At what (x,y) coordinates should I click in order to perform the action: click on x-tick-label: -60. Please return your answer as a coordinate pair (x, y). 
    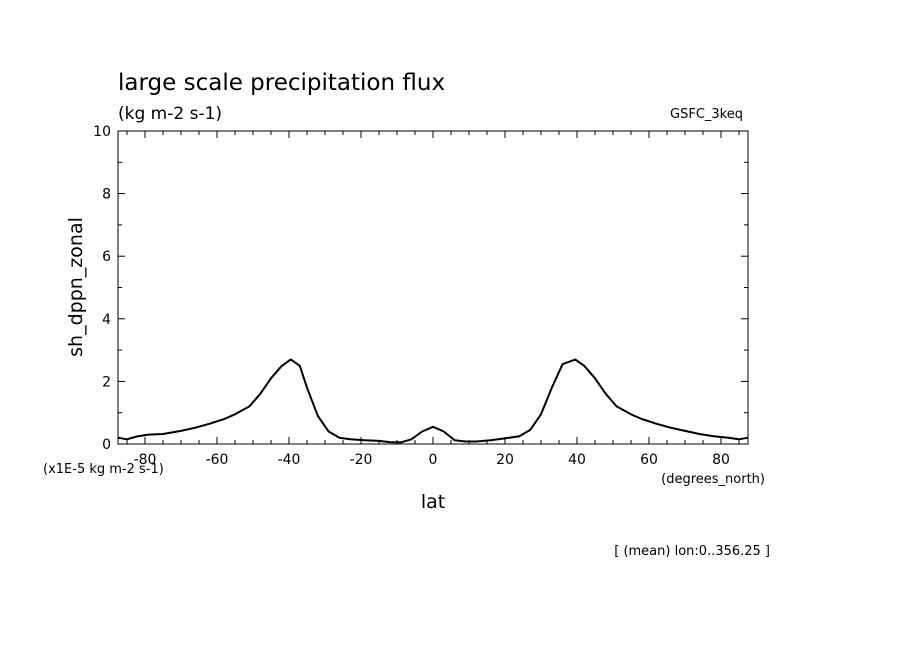
    Looking at the image, I should click on (217, 460).